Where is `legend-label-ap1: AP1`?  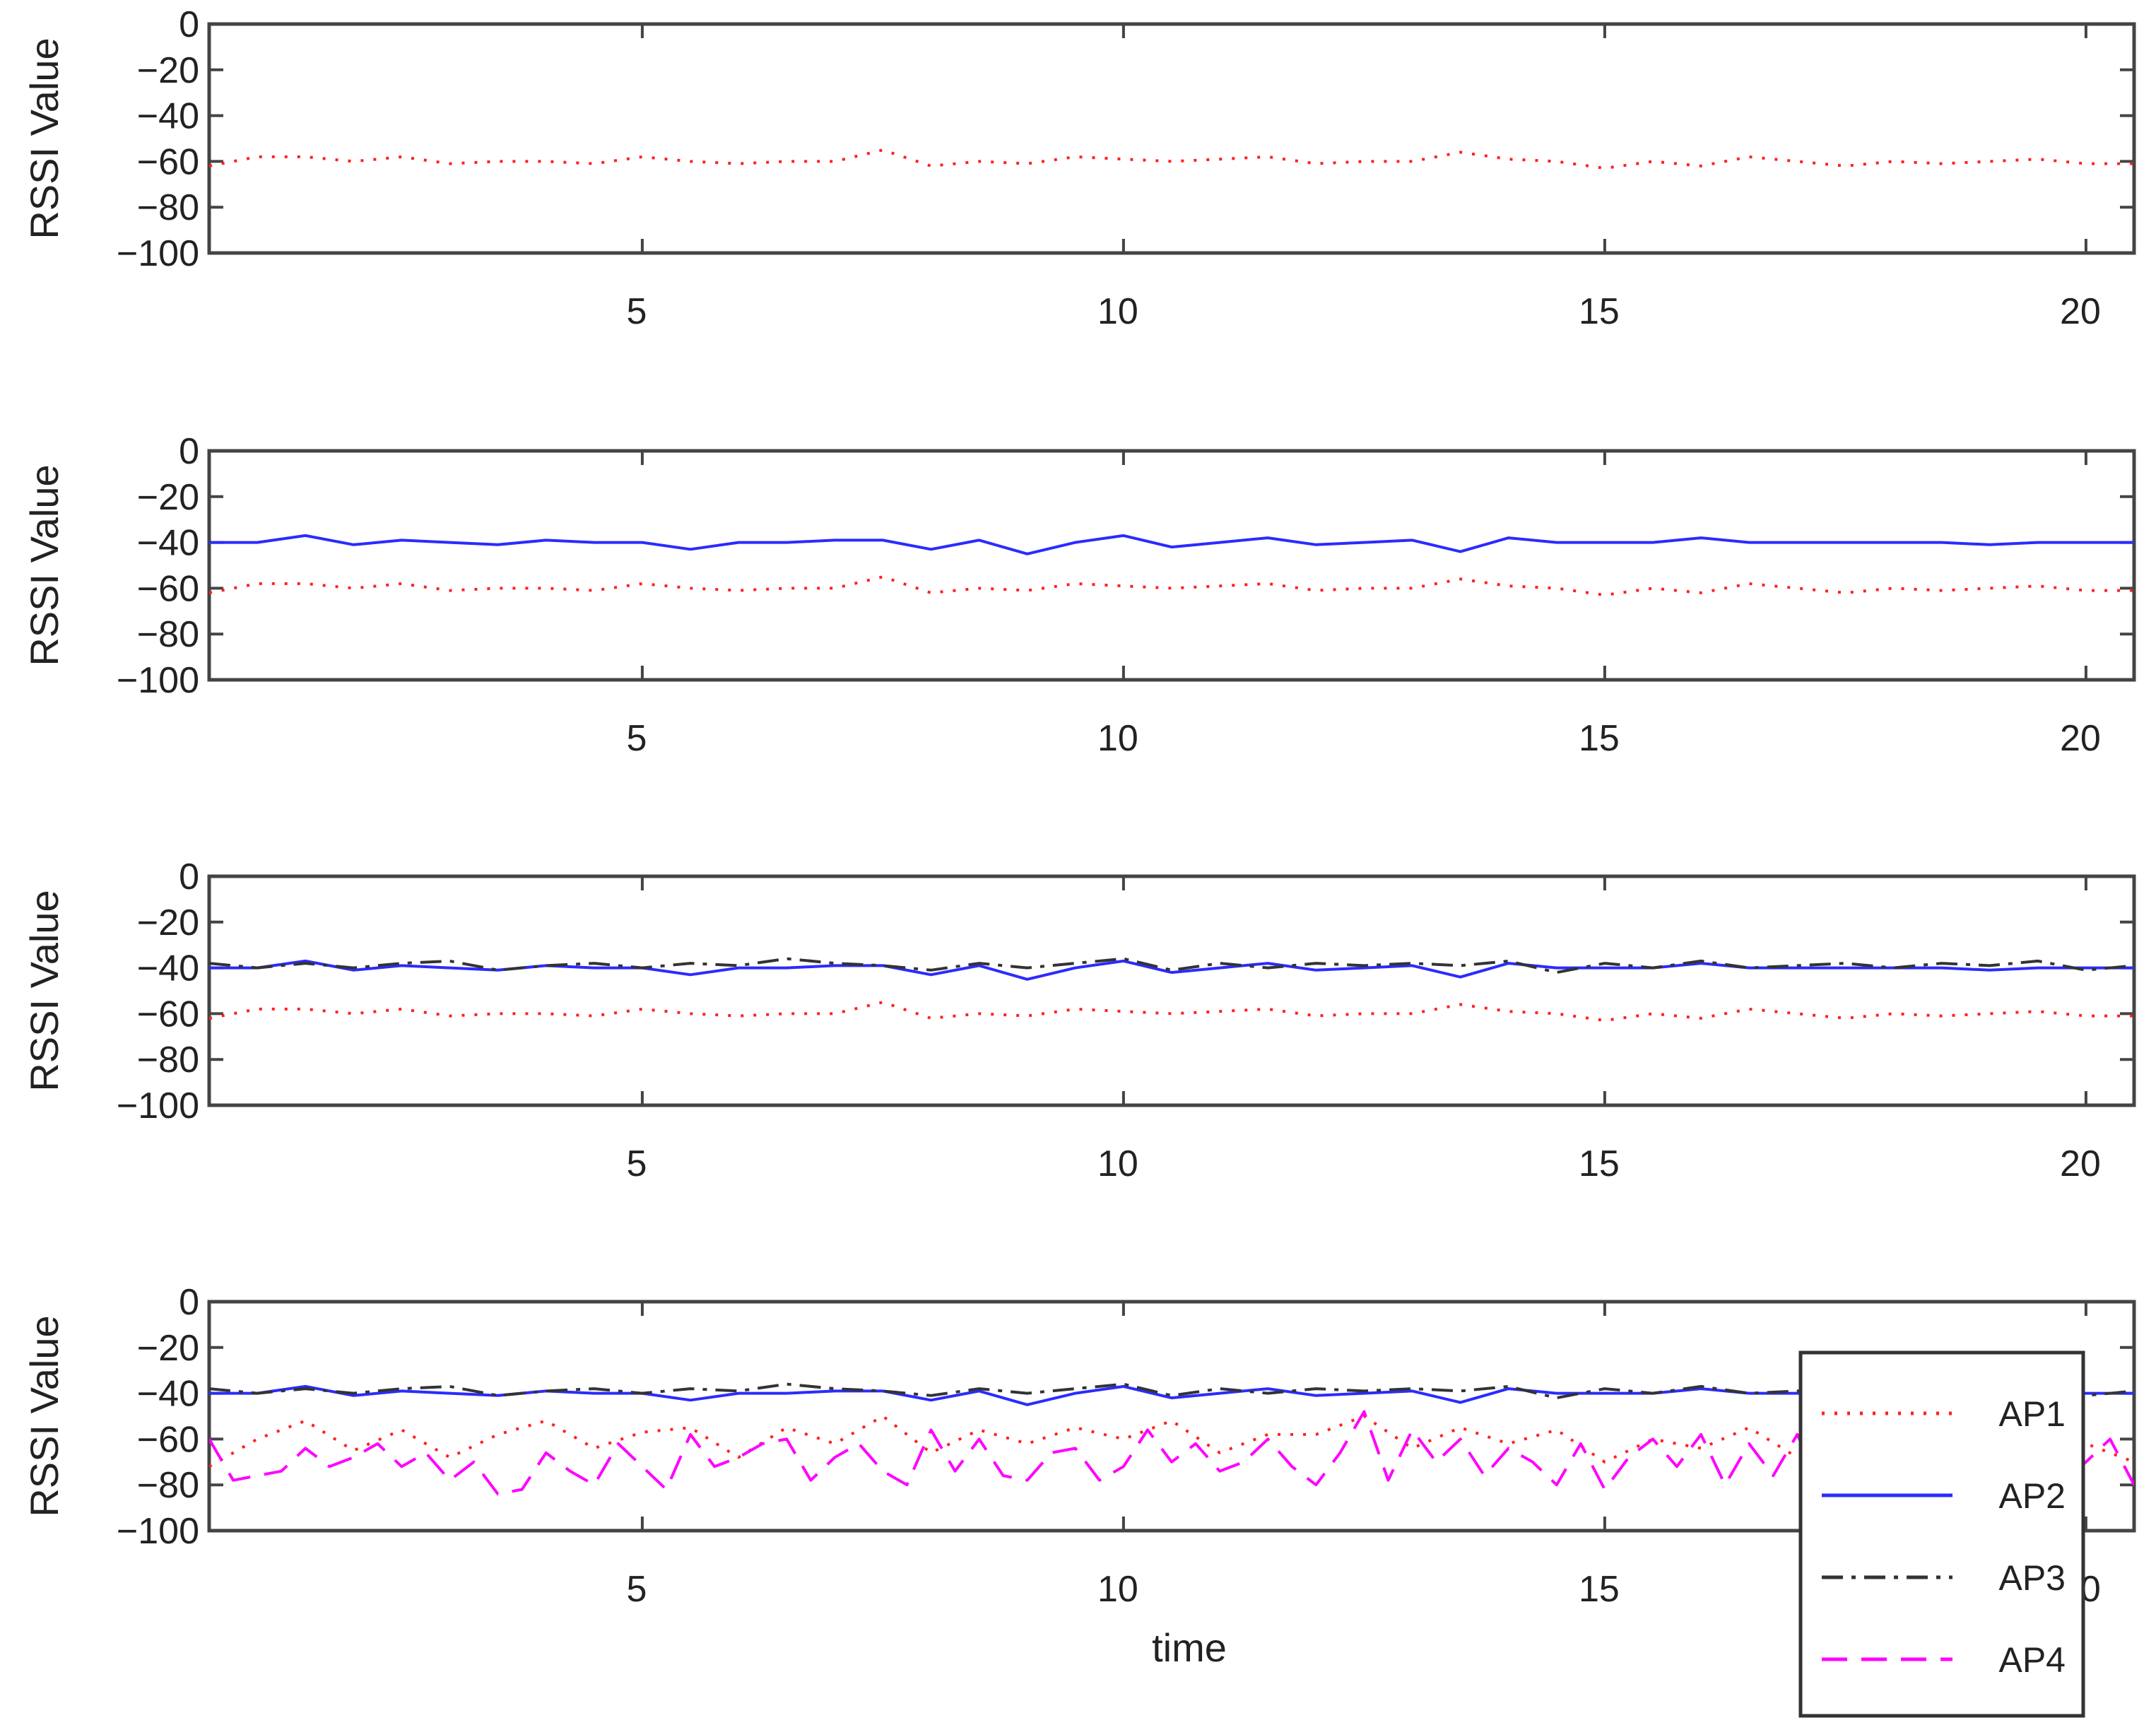
legend-label-ap1: AP1 is located at coordinates (2032, 1414).